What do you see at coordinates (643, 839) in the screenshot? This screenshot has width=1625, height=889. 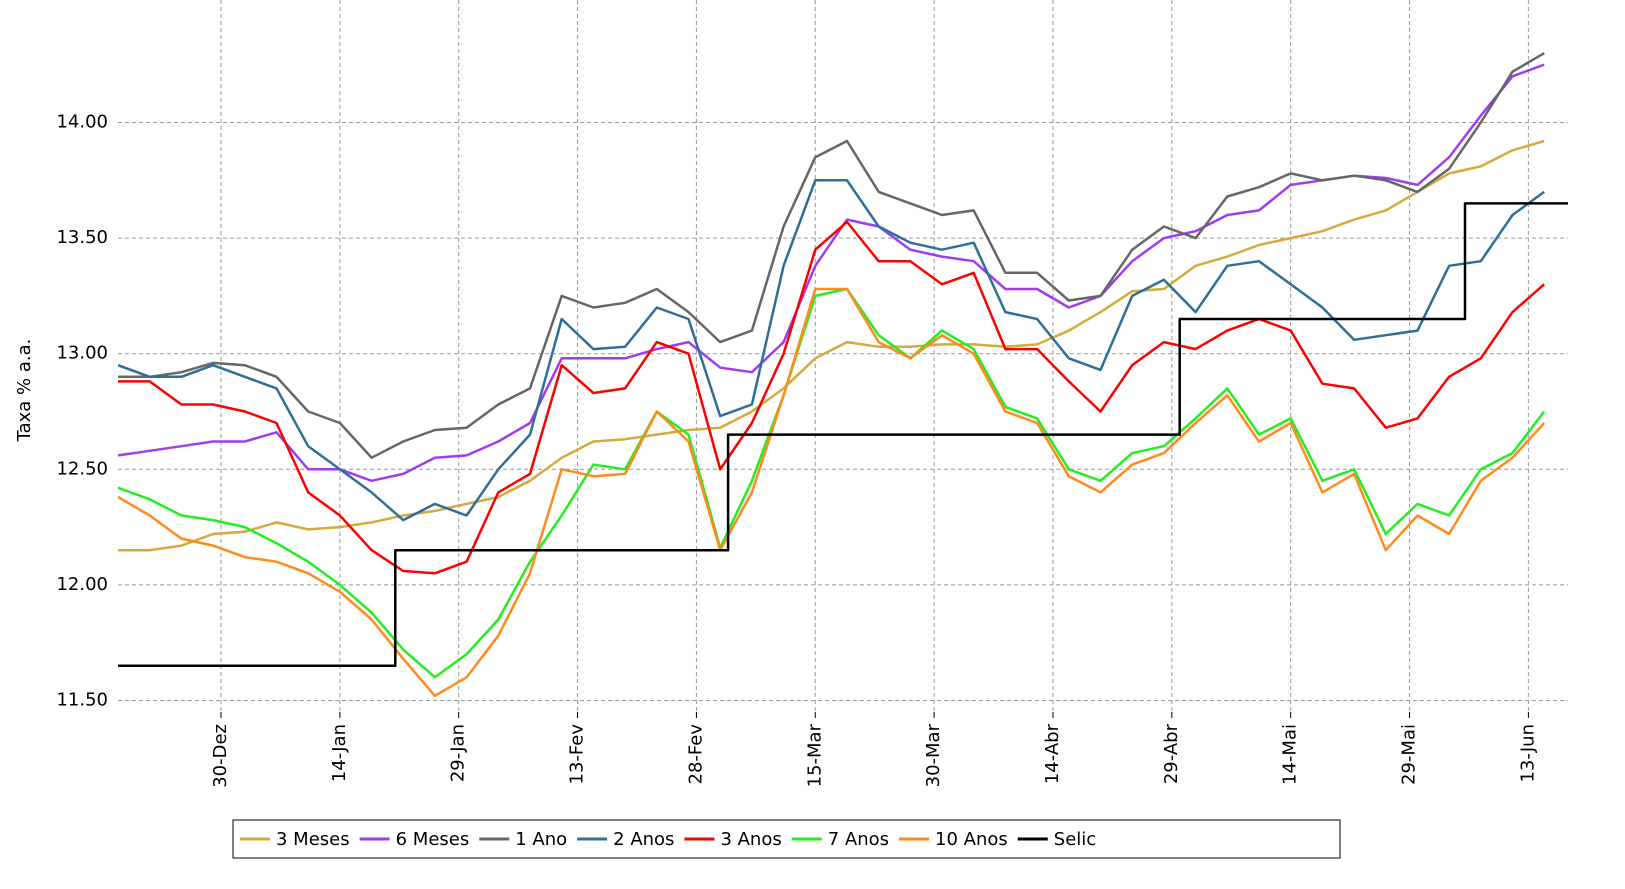 I see `legend-label: 2 Anos` at bounding box center [643, 839].